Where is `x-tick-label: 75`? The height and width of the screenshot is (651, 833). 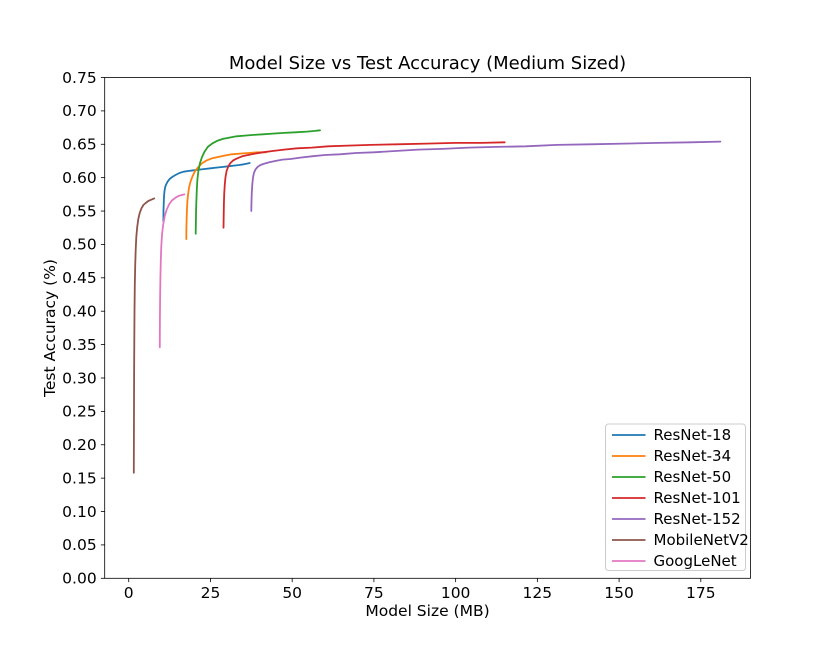 x-tick-label: 75 is located at coordinates (374, 593).